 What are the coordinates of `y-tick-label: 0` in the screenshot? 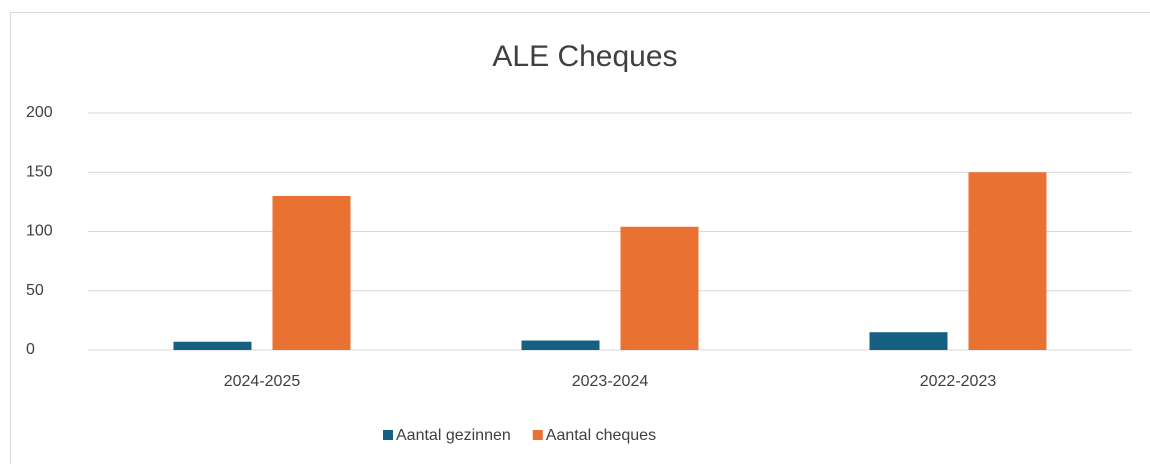 It's located at (30, 349).